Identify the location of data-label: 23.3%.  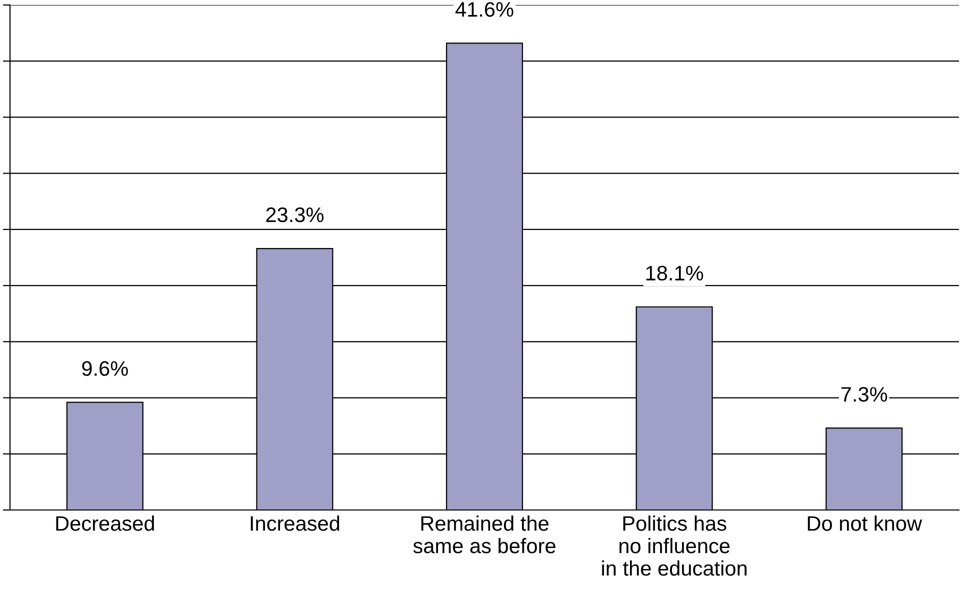
(295, 214).